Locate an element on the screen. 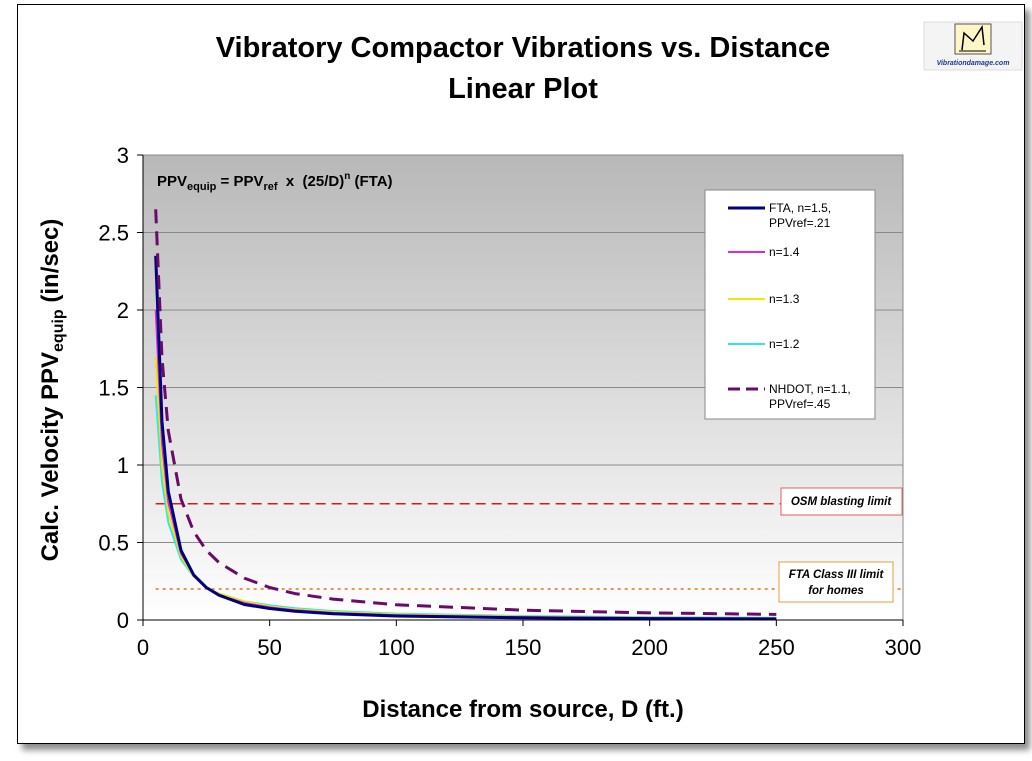  x-tick-label-3: 150 is located at coordinates (523, 647).